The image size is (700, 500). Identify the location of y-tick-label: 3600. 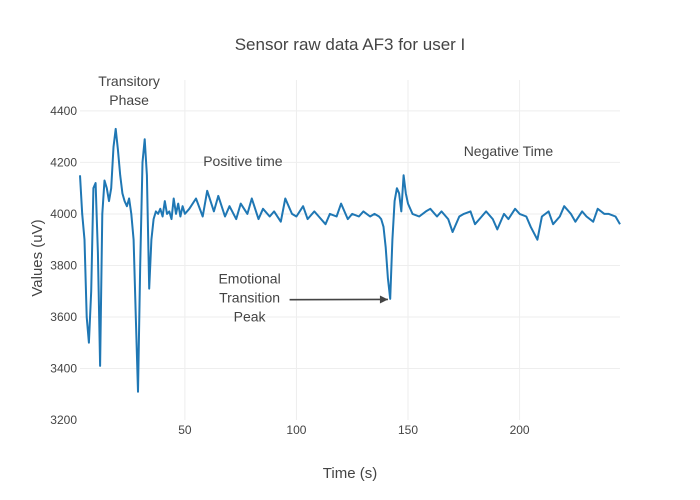
(63, 317).